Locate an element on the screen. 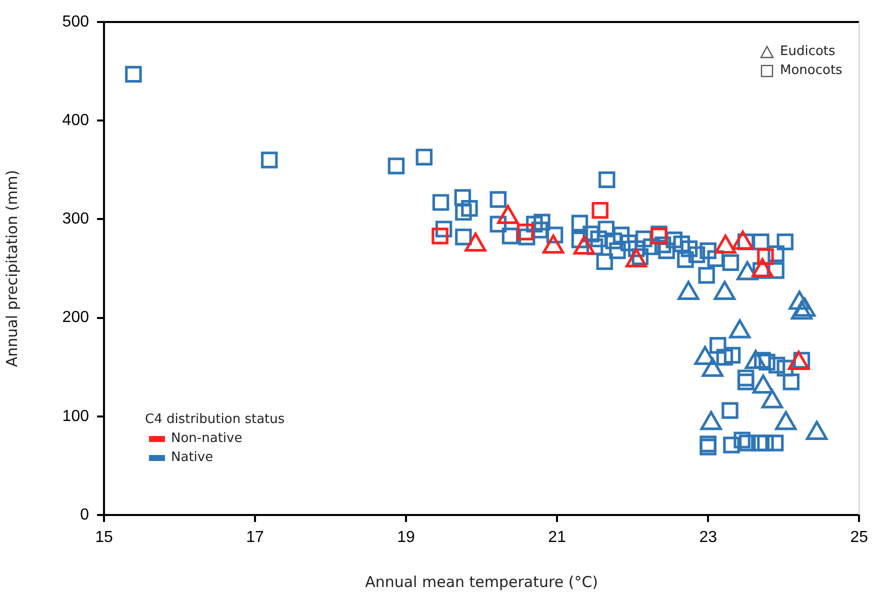 The height and width of the screenshot is (596, 874). y-tick-label: 200 is located at coordinates (76, 317).